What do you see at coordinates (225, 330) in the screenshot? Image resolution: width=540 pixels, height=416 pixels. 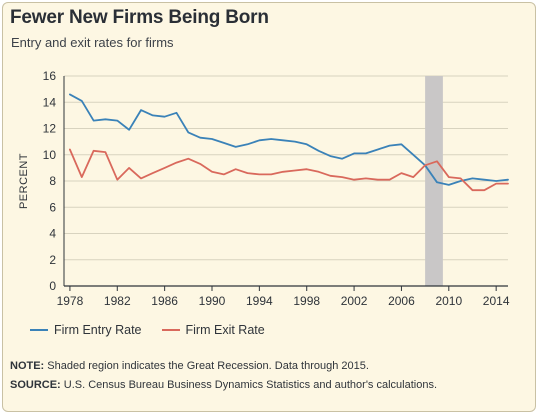 I see `legend-label-exit: Firm Exit Rate` at bounding box center [225, 330].